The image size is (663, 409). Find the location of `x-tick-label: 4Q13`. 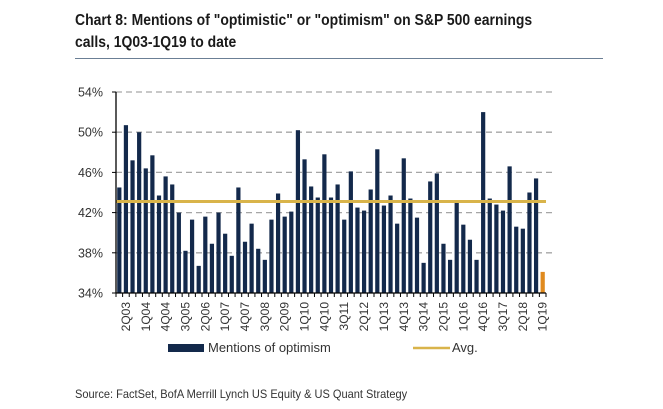

x-tick-label: 4Q13 is located at coordinates (404, 317).